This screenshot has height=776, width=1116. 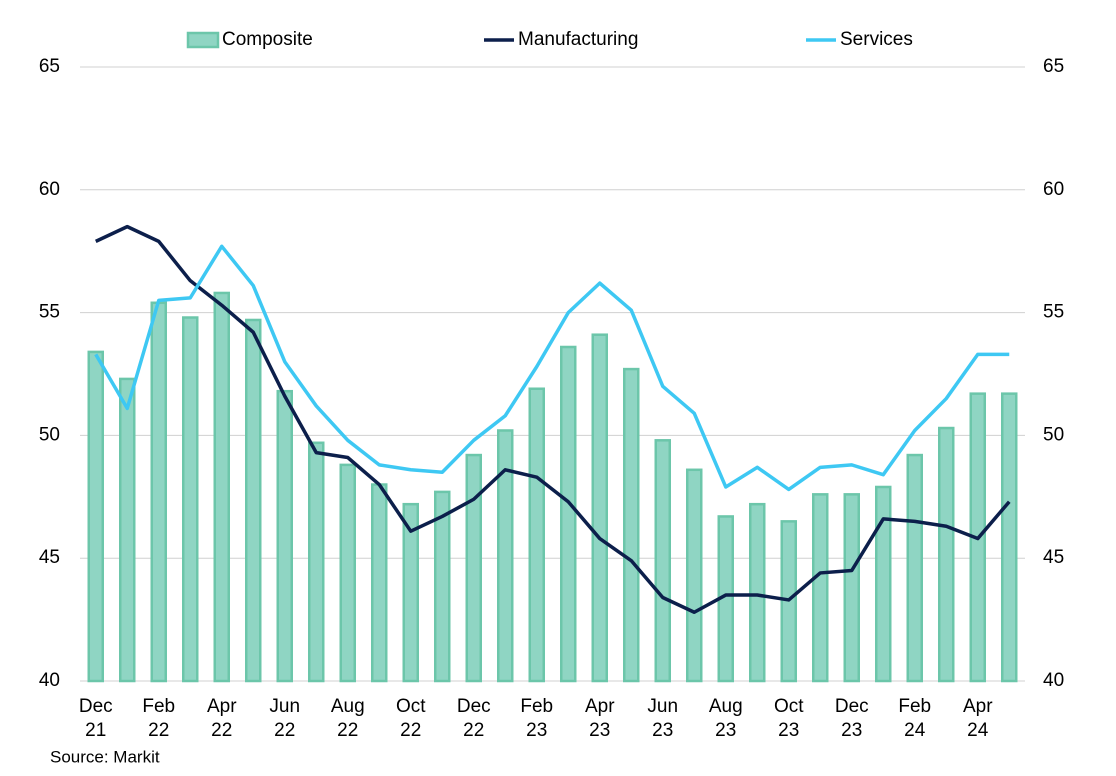 What do you see at coordinates (1053, 312) in the screenshot?
I see `y2-tick-label: 55` at bounding box center [1053, 312].